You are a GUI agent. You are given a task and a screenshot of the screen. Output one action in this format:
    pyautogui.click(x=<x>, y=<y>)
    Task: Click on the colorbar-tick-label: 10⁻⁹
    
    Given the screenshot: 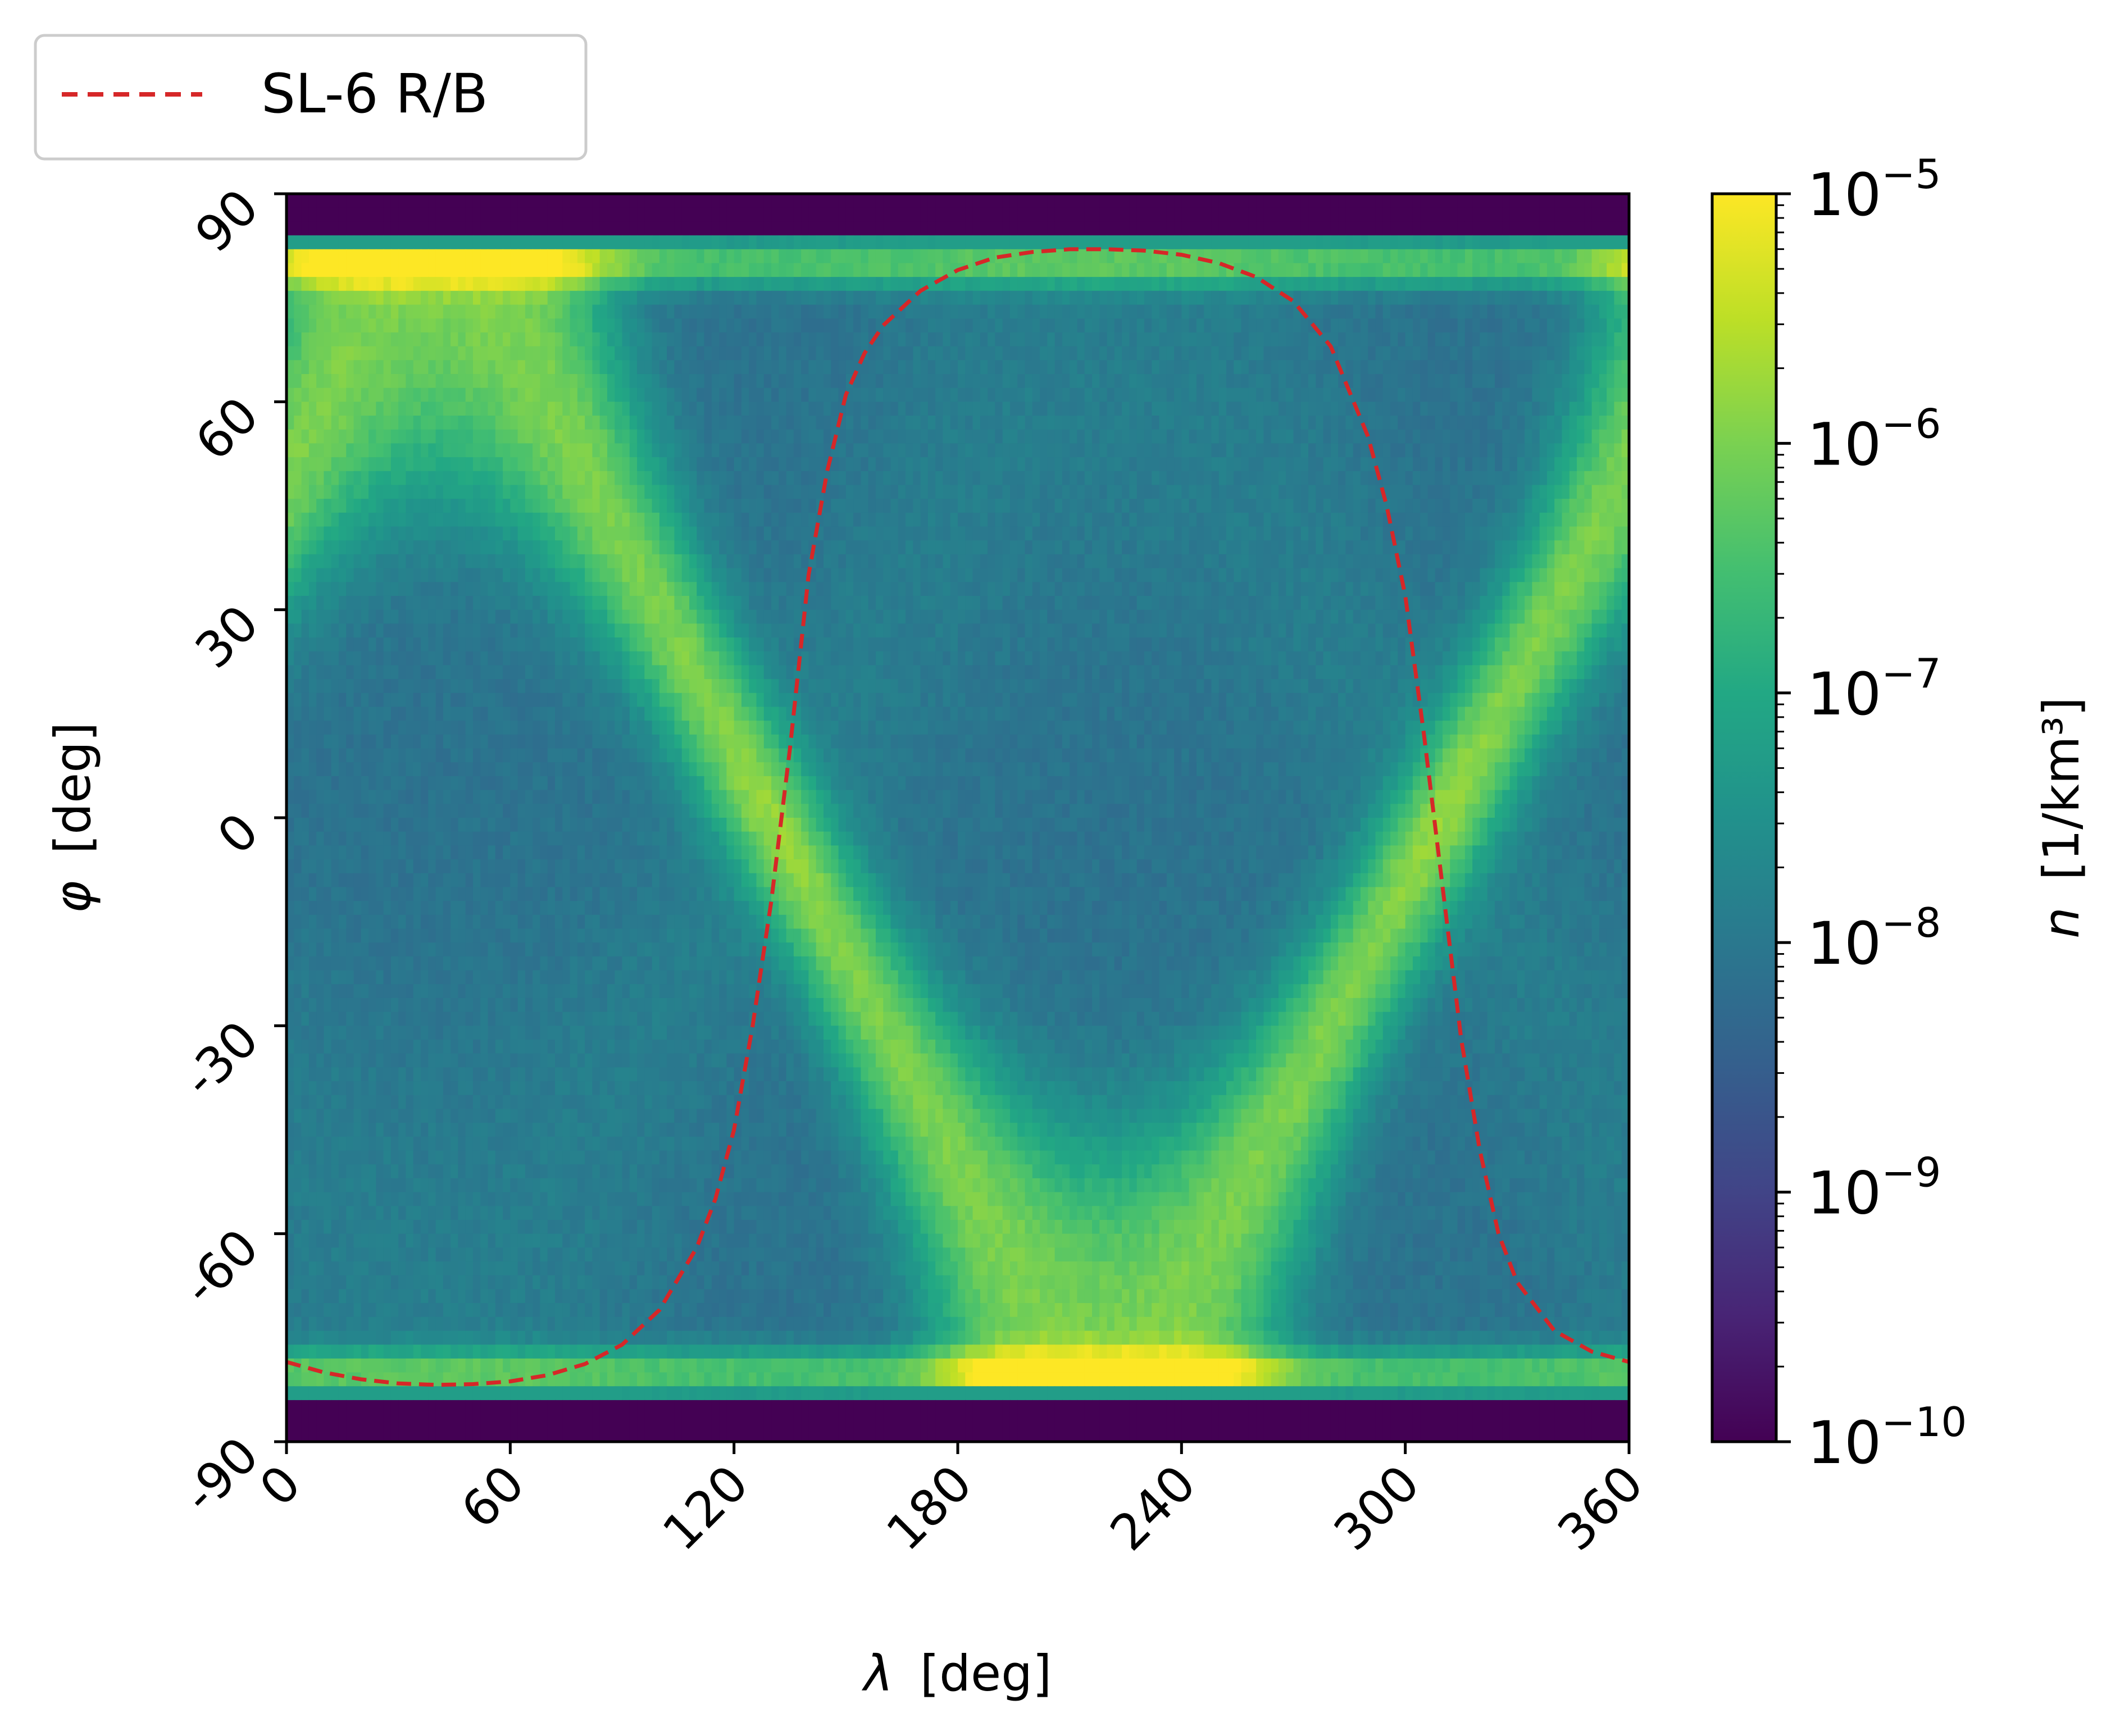 What is the action you would take?
    pyautogui.click(x=1874, y=1188)
    